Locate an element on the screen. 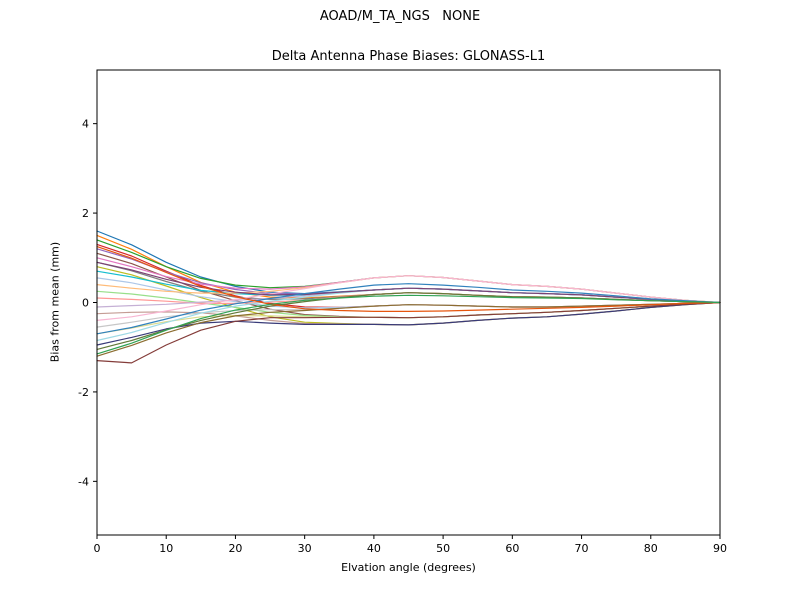  chart-title: Delta Antenna Phase Biases: GLONASS-L1 is located at coordinates (408, 56).